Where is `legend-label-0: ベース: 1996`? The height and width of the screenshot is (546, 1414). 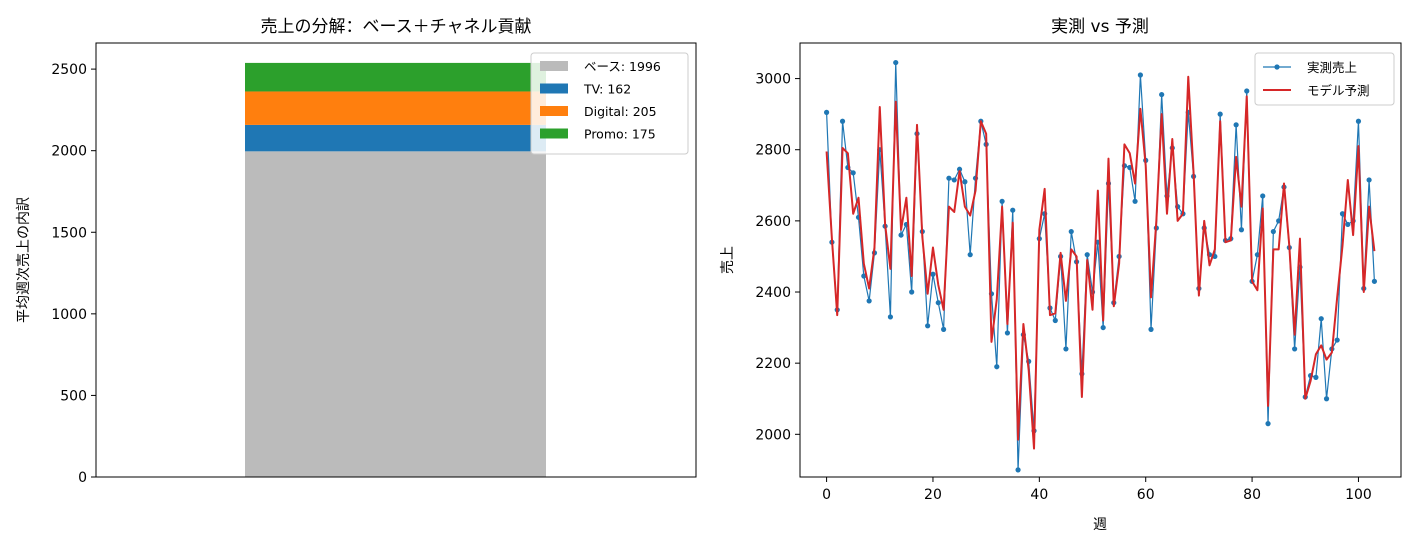 legend-label-0: ベース: 1996 is located at coordinates (622, 66).